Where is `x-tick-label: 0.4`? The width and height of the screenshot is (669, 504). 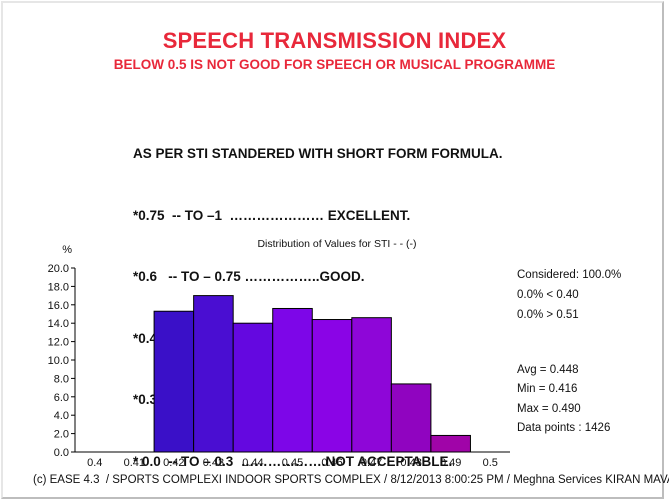 x-tick-label: 0.4 is located at coordinates (94, 463).